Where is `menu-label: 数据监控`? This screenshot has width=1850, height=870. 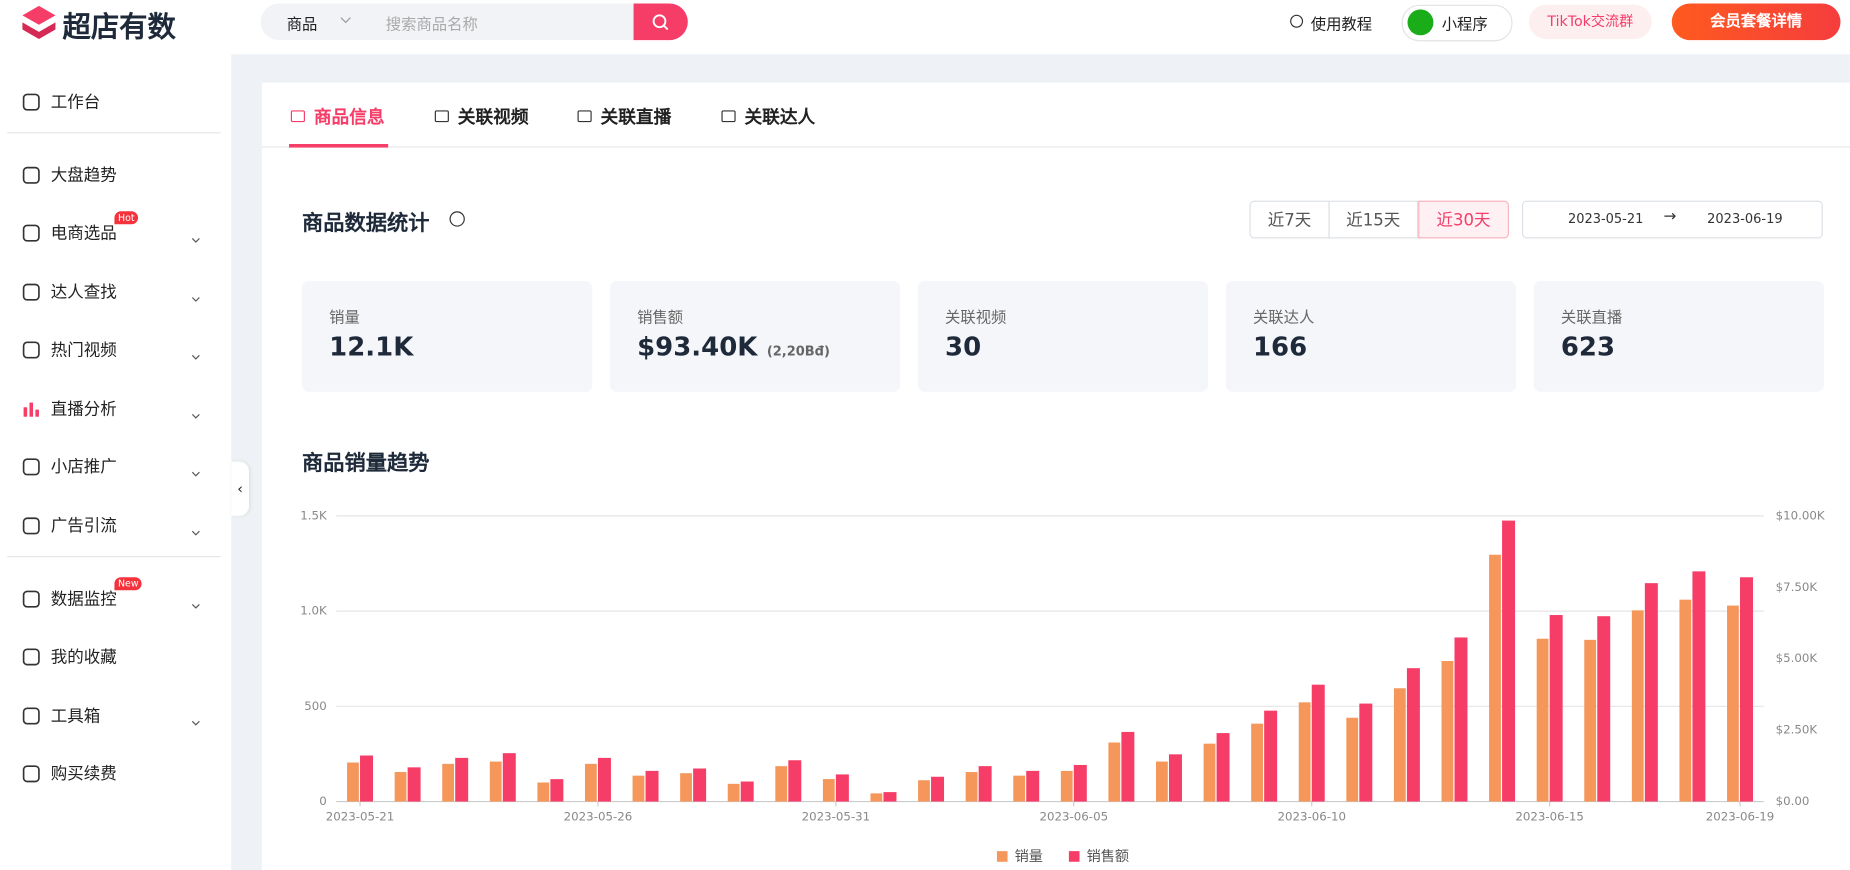
menu-label: 数据监控 is located at coordinates (83, 600).